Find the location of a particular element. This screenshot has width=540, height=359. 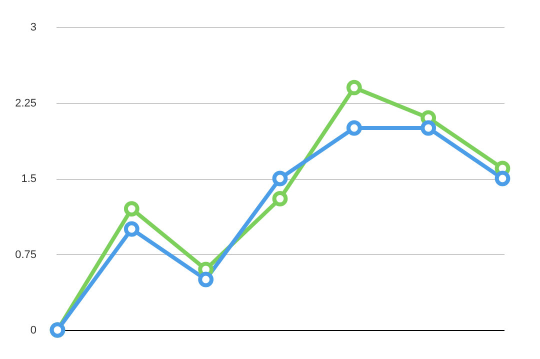

y-tick-label: 3 is located at coordinates (33, 28).